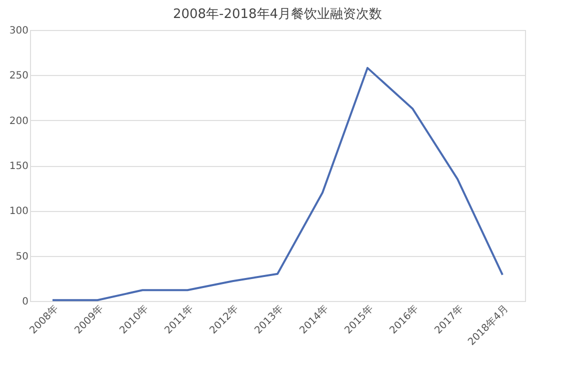  I want to click on y-tick-label: 0, so click(25, 302).